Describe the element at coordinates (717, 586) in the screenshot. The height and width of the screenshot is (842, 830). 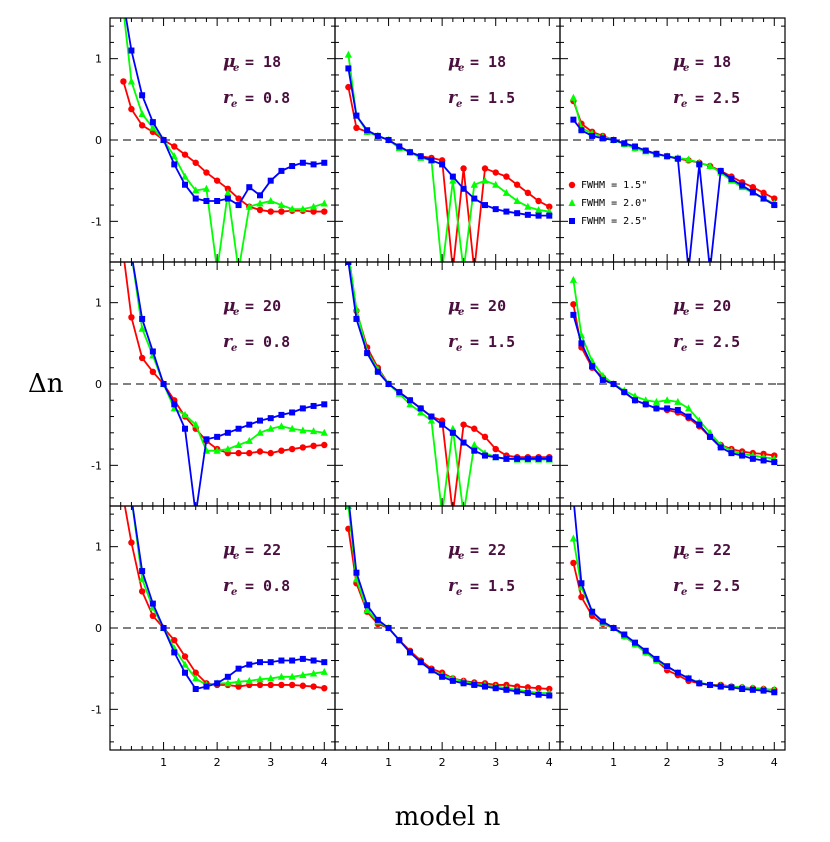
I see `r-value: = 2.5` at that location.